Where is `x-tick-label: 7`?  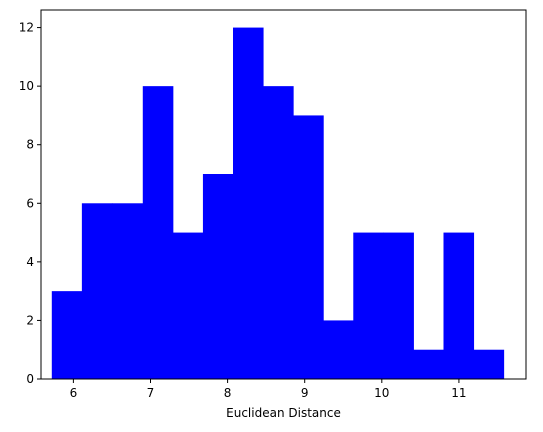 x-tick-label: 7 is located at coordinates (151, 393).